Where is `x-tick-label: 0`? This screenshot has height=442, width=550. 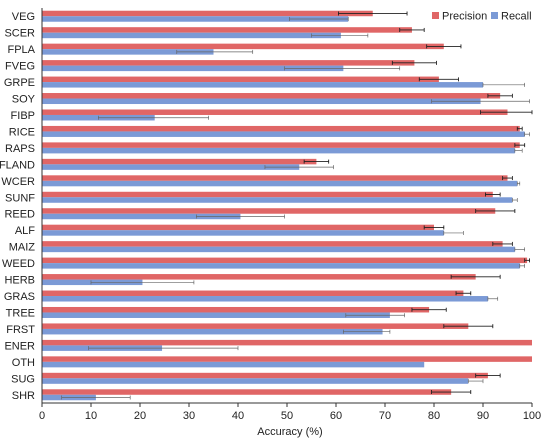 x-tick-label: 0 is located at coordinates (42, 416).